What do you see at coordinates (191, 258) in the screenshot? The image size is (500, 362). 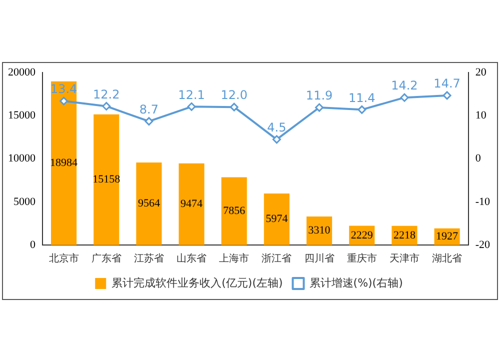 I see `x-tick-label: 山东省` at bounding box center [191, 258].